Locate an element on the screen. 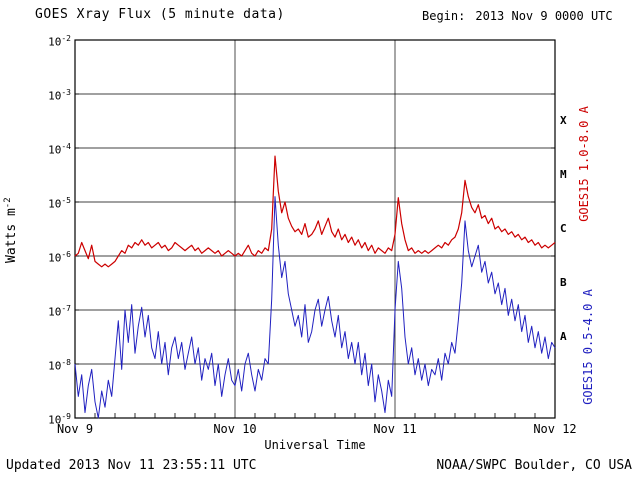 This screenshot has height=480, width=640. x-axis-title: Universal Time is located at coordinates (315, 445).